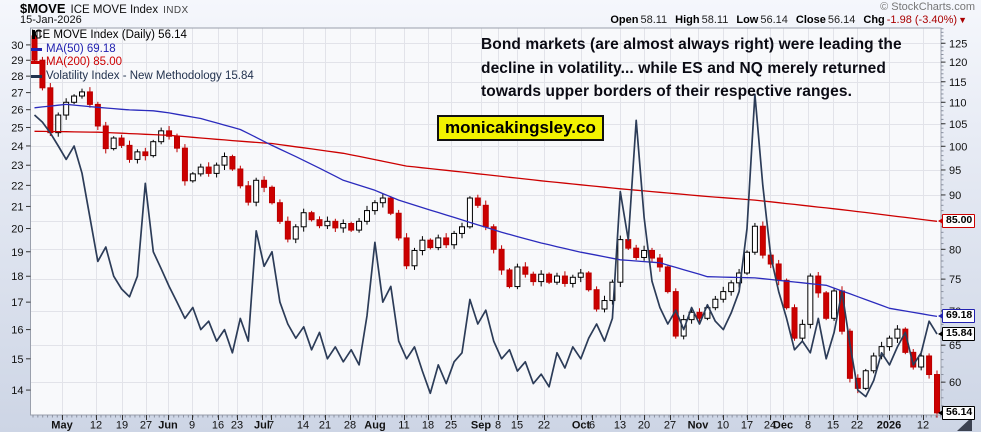  I want to click on svg-text: Jul, so click(262, 426).